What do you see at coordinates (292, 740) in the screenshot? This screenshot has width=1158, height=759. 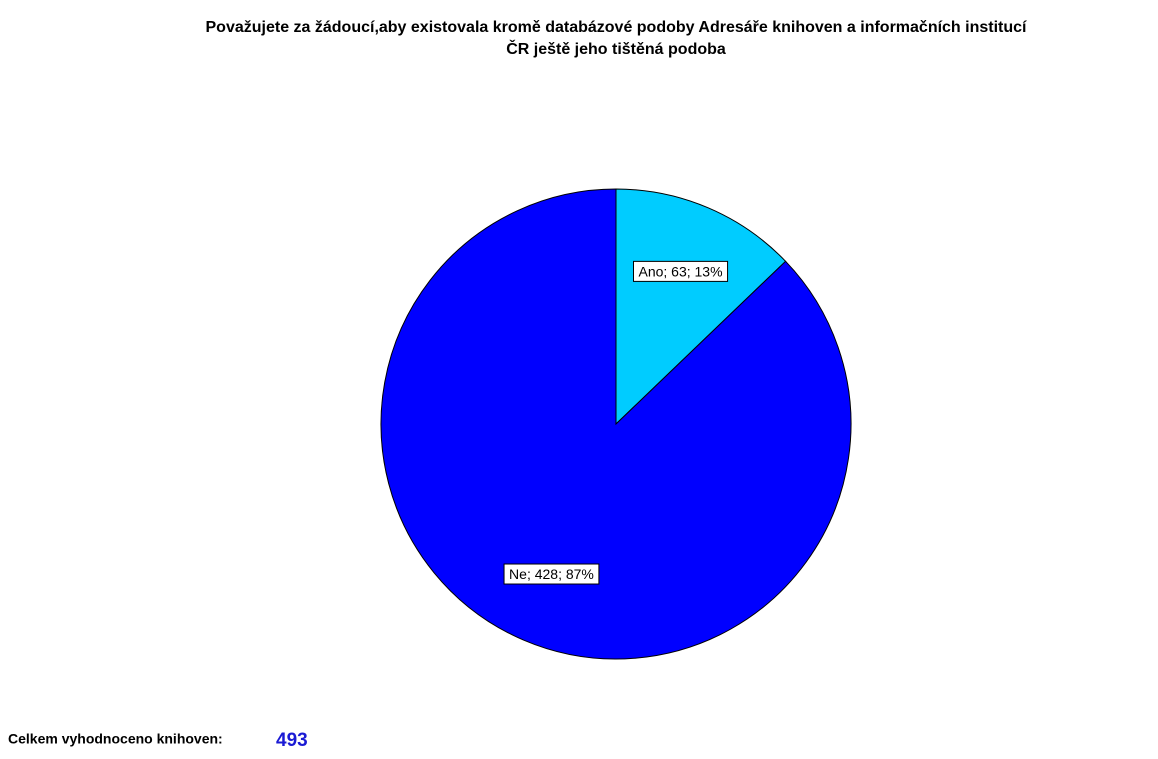 I see `footer-value: 493` at bounding box center [292, 740].